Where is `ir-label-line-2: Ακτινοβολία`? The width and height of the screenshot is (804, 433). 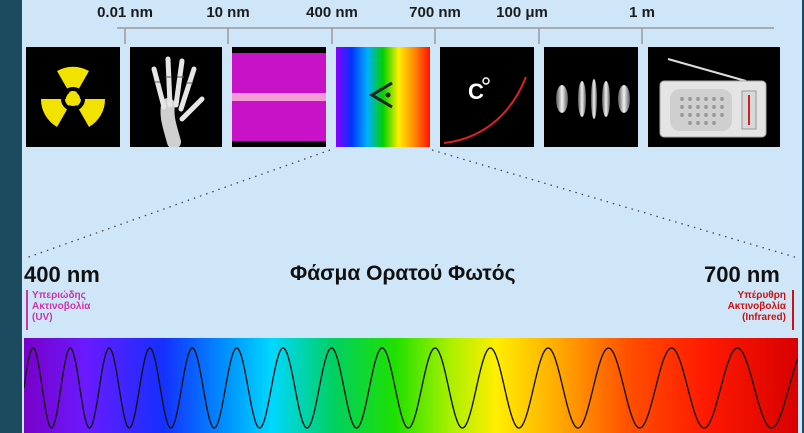 ir-label-line-2: Ακτινοβολία is located at coordinates (756, 306).